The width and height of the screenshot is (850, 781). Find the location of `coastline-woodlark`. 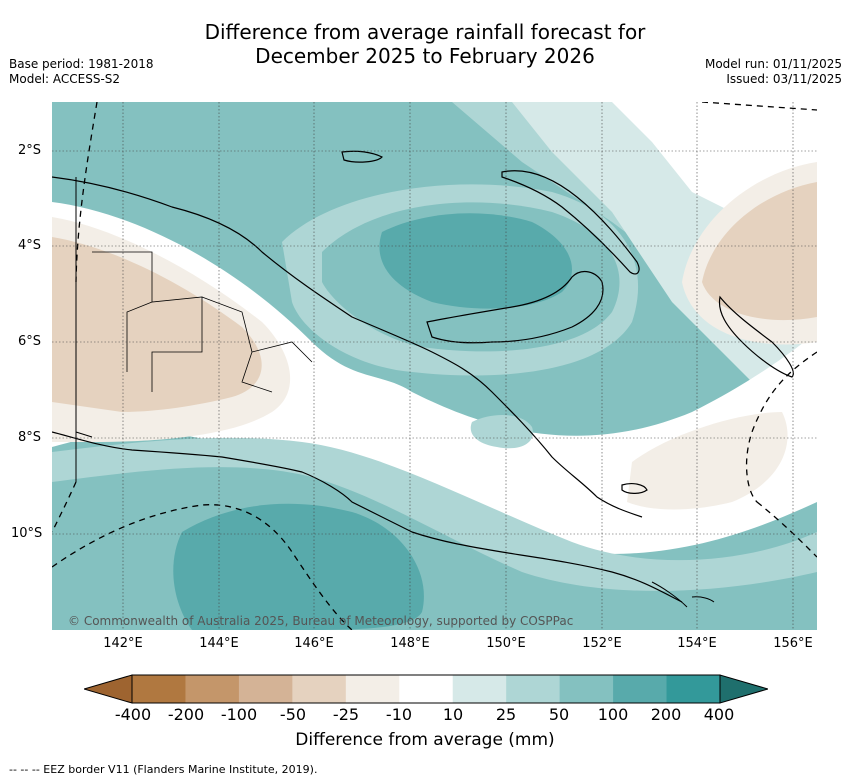

coastline-woodlark is located at coordinates (634, 488).